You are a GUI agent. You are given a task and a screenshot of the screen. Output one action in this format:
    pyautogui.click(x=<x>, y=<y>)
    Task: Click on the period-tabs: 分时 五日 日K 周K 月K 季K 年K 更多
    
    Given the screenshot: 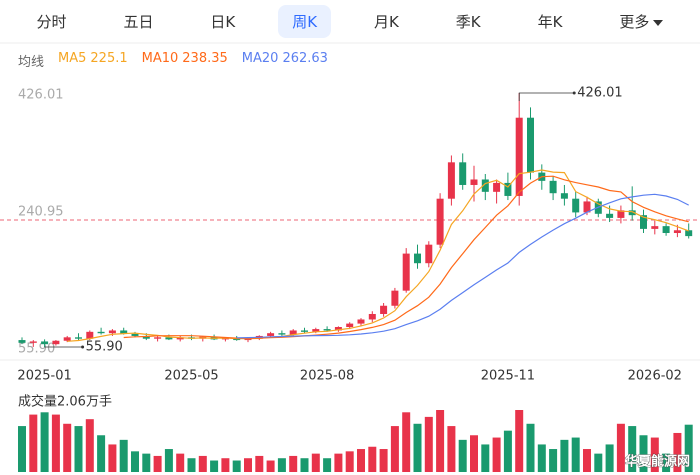 What is the action you would take?
    pyautogui.click(x=350, y=21)
    